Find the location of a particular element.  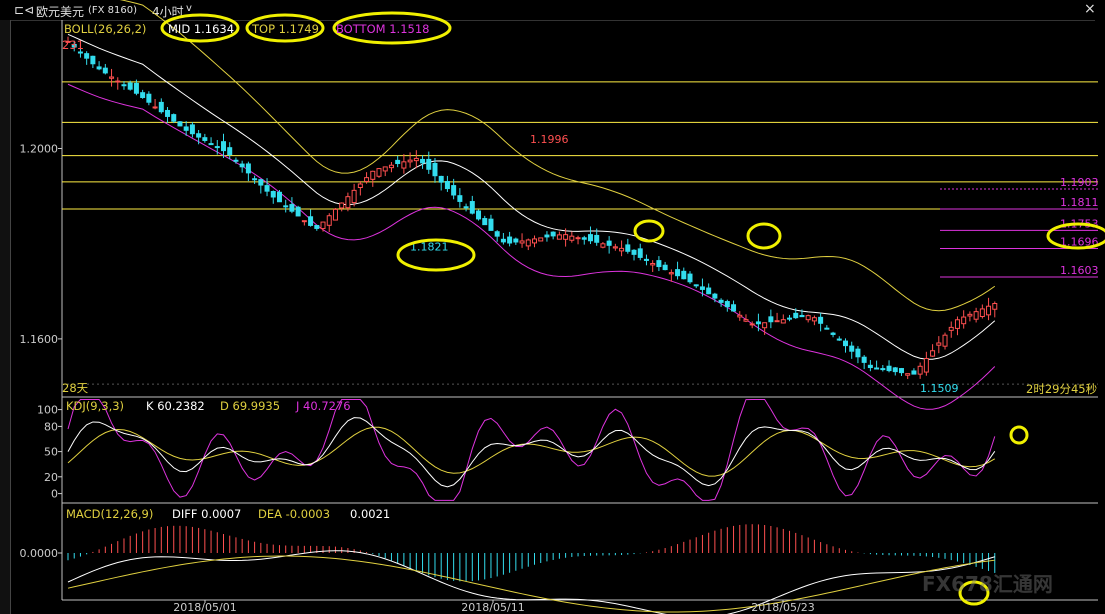

boll-indicator-label: BOLL(26,26,2) is located at coordinates (105, 29).